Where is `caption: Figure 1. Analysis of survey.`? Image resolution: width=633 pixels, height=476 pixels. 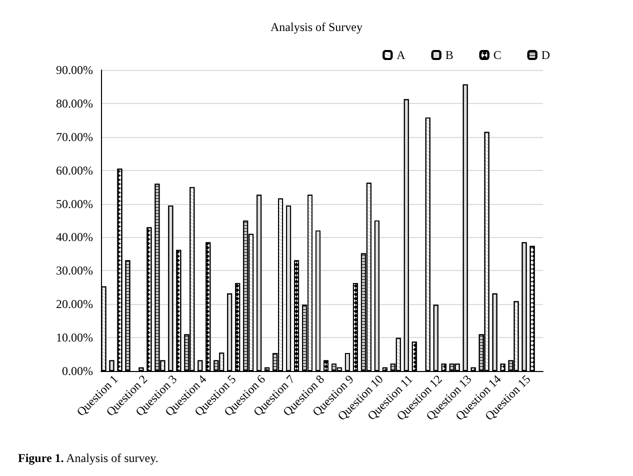 caption: Figure 1. Analysis of survey. is located at coordinates (88, 458).